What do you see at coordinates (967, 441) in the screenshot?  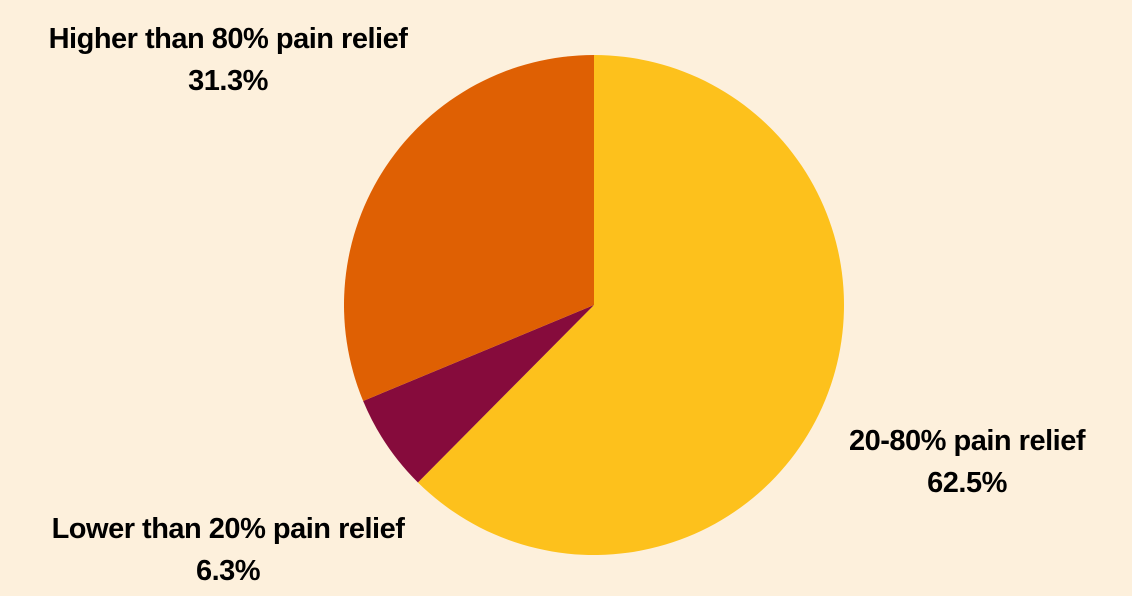 I see `slice-name-20-80: 20-80% pain relief` at bounding box center [967, 441].